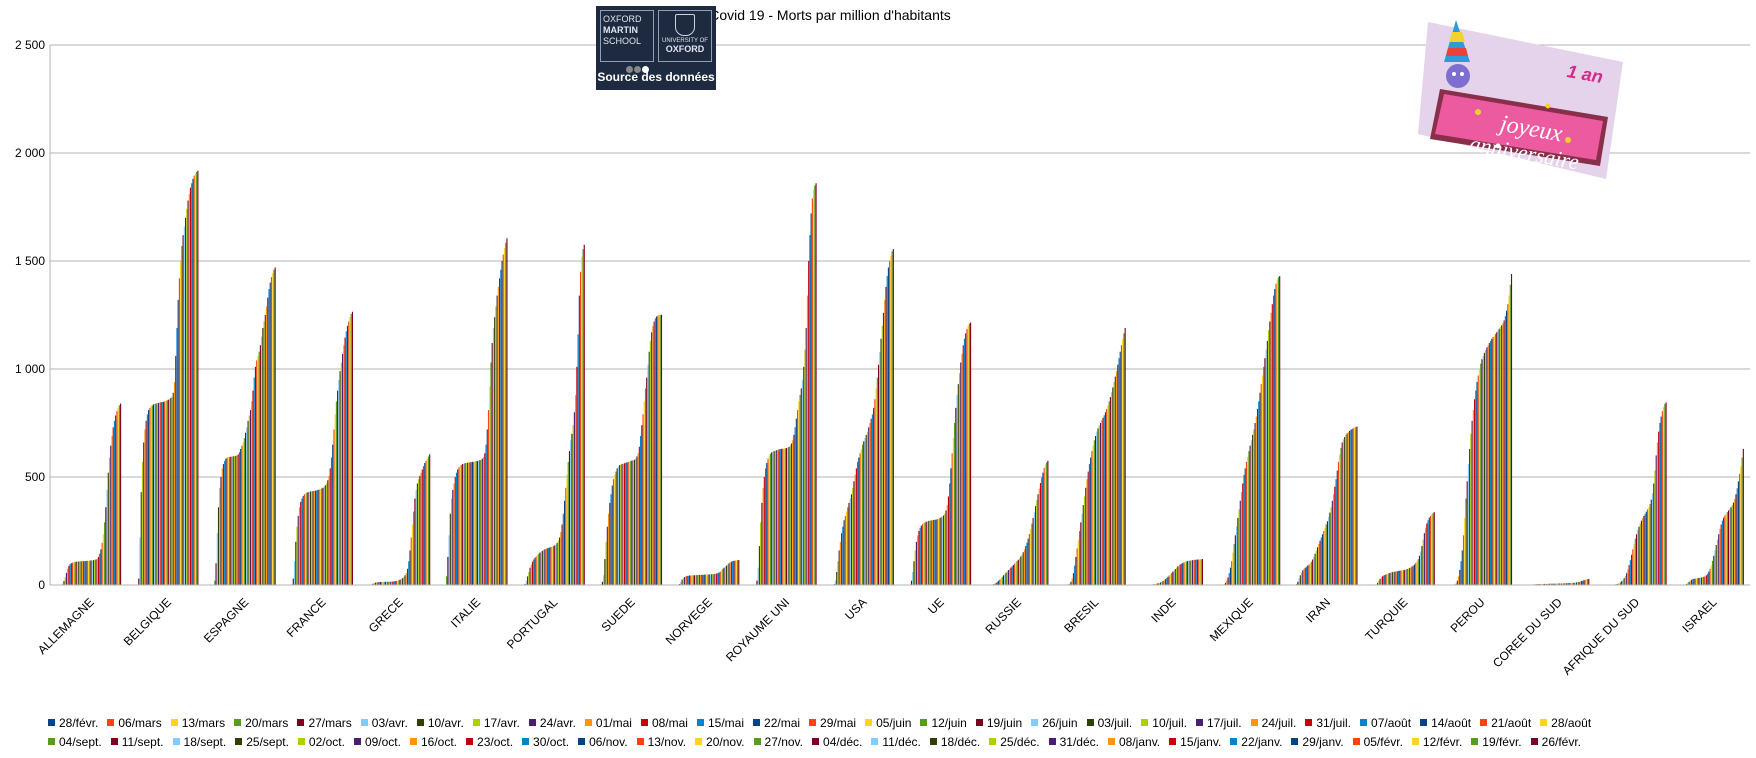 The height and width of the screenshot is (758, 1756). Describe the element at coordinates (41, 585) in the screenshot. I see `y-tick-label: 0` at that location.